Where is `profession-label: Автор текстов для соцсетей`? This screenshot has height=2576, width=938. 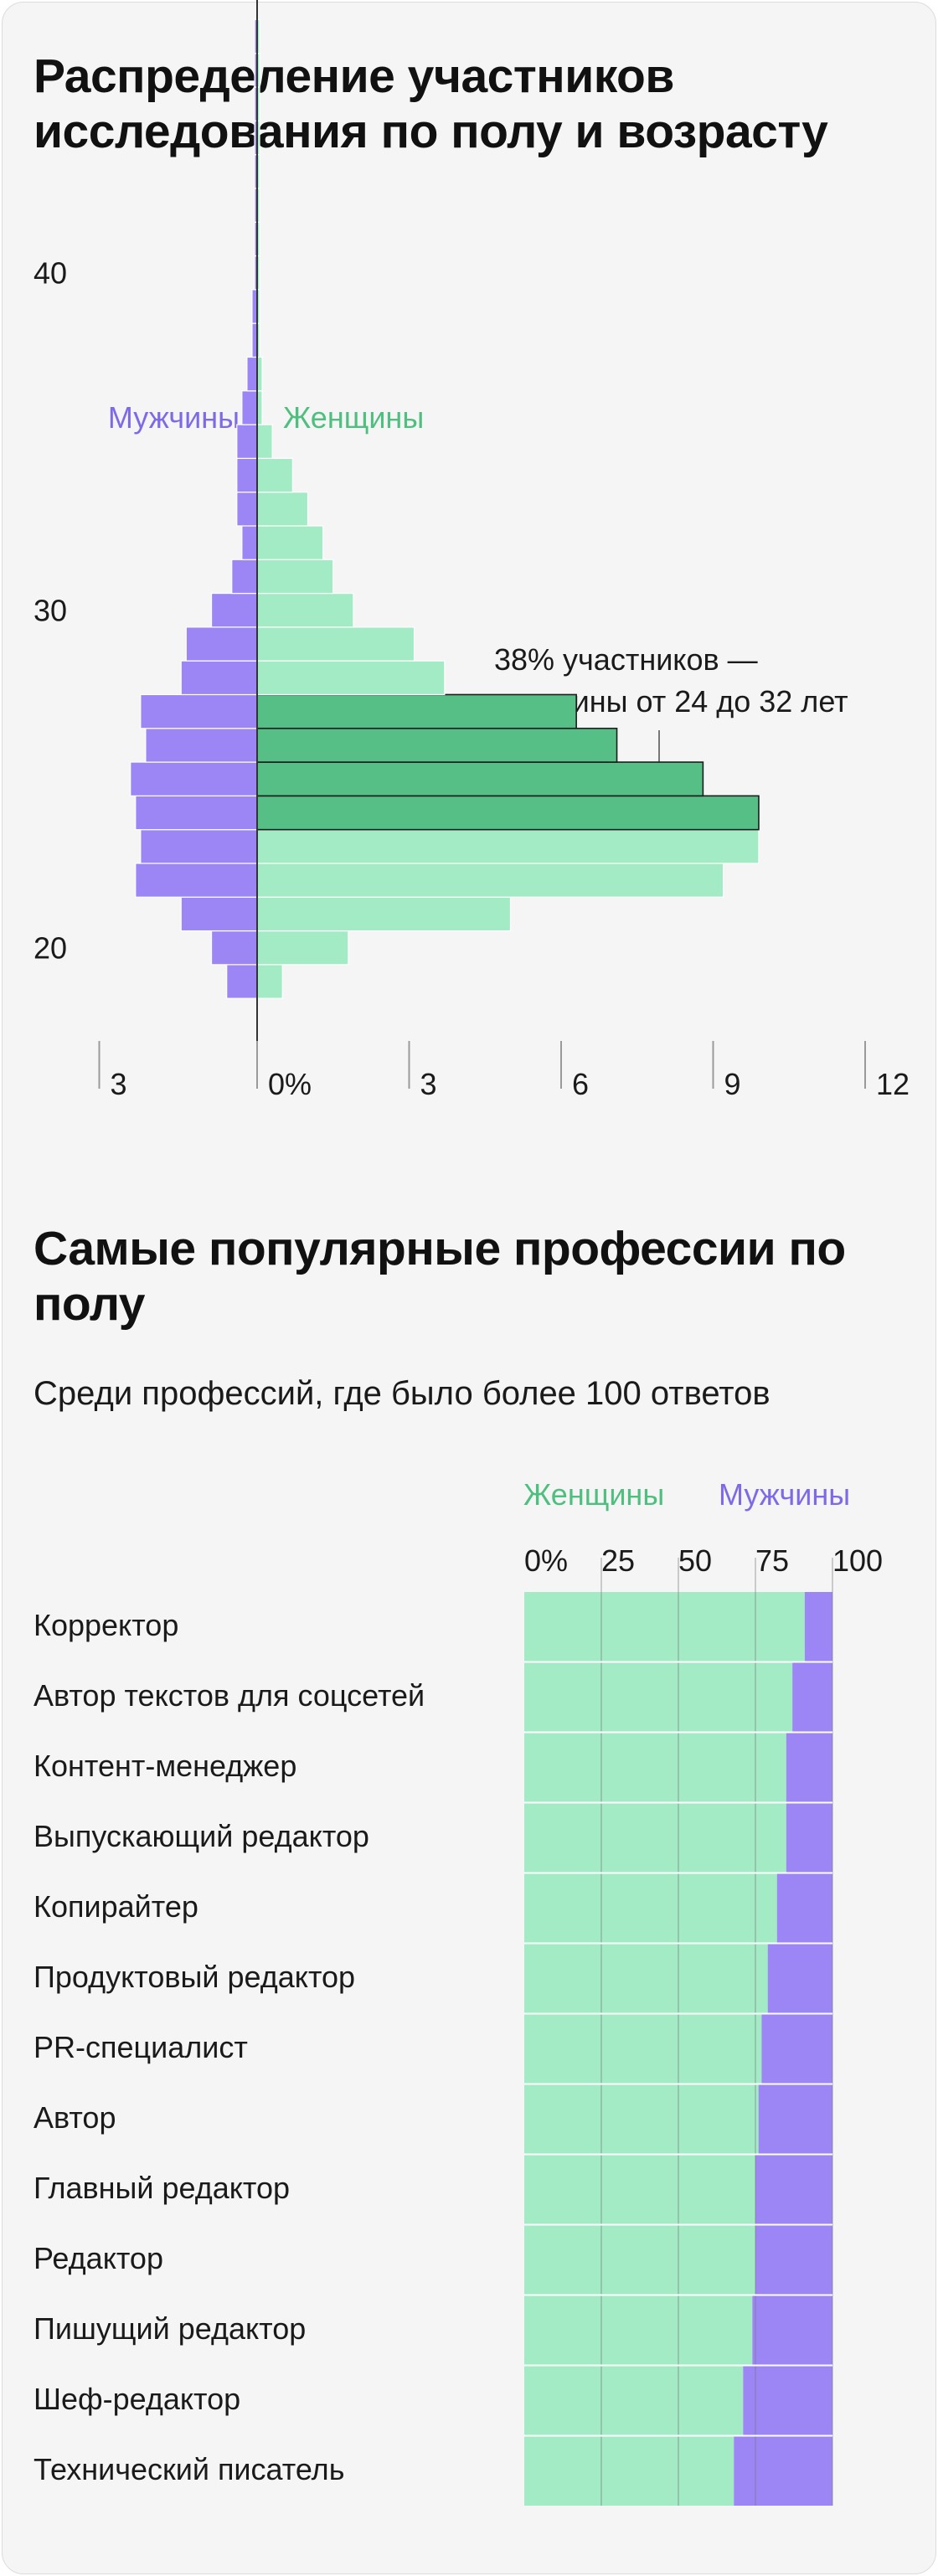
profession-label: Автор текстов для соцсетей is located at coordinates (229, 1695).